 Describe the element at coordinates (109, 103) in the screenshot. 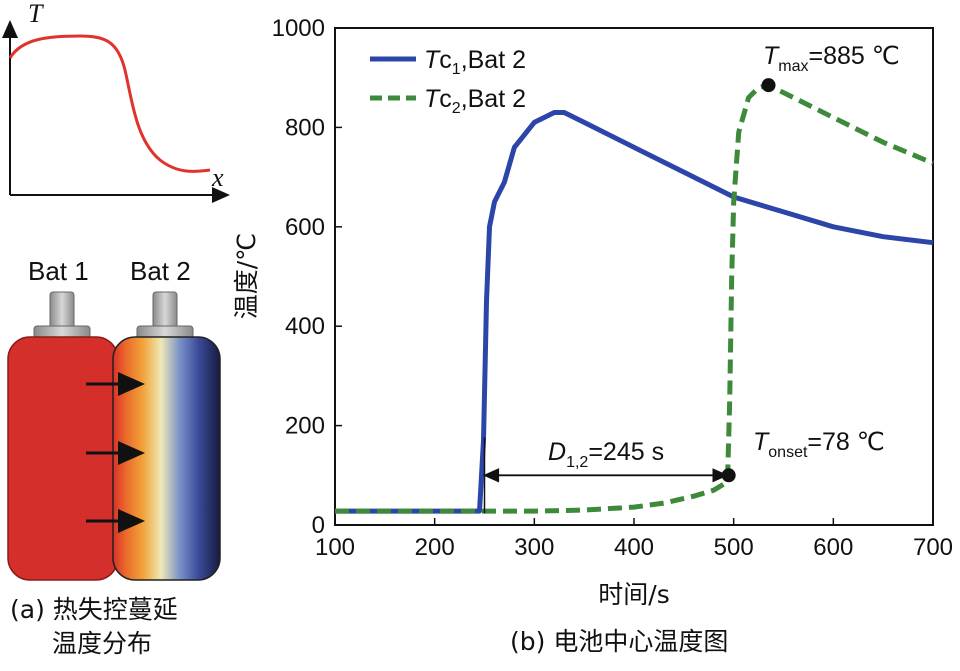

I see `sketch-temperature-curve` at that location.